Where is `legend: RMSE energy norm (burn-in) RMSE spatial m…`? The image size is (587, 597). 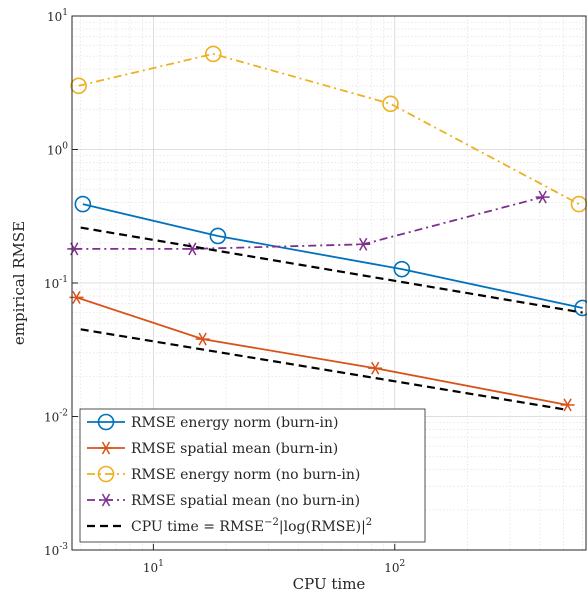 legend: RMSE energy norm (burn-in) RMSE spatial m… is located at coordinates (252, 475).